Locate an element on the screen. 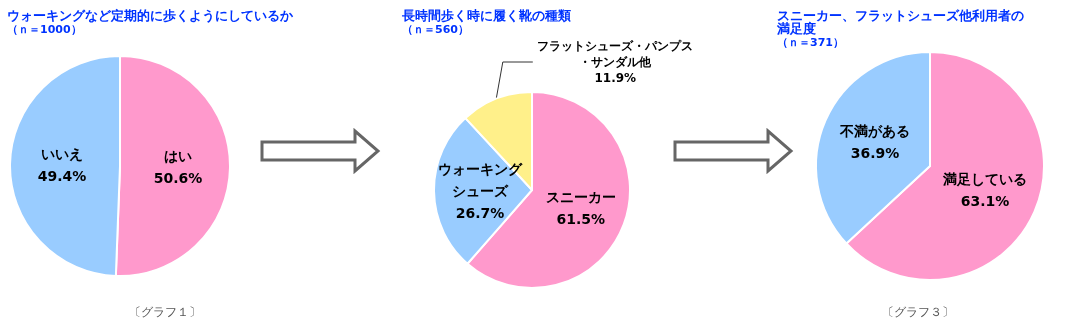 This screenshot has height=326, width=1065. slice-label: 不満がある is located at coordinates (875, 131).